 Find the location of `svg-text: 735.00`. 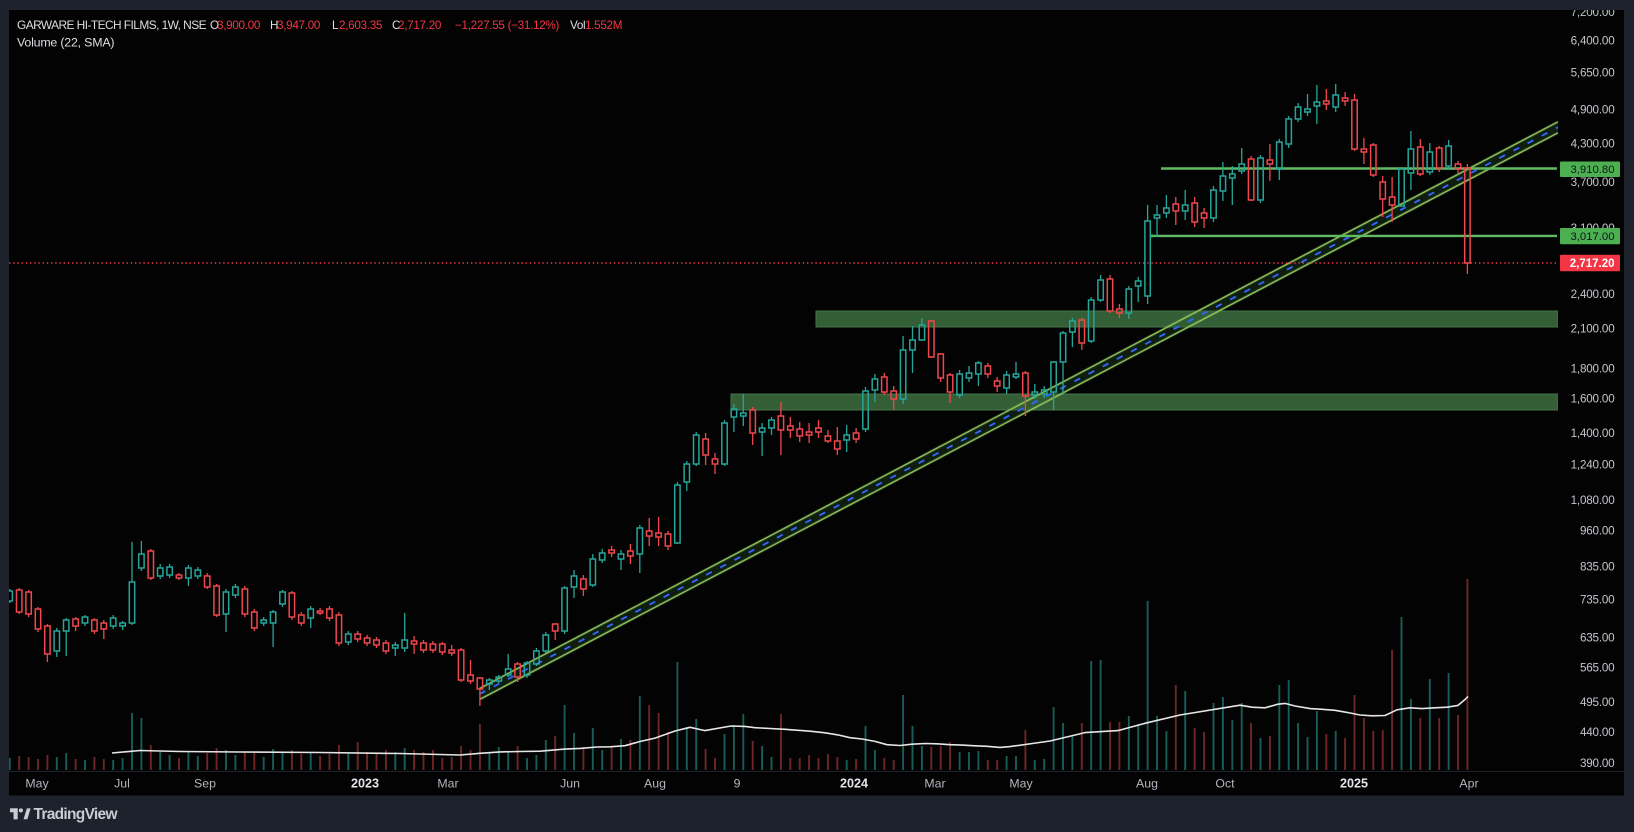

svg-text: 735.00 is located at coordinates (1597, 600).